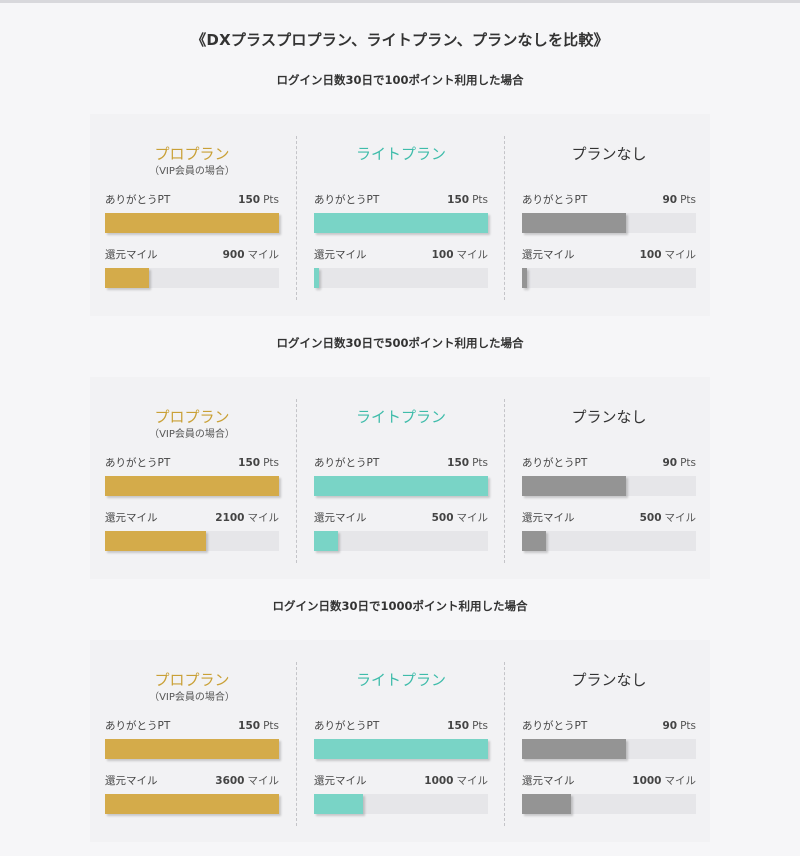 This screenshot has width=800, height=856. I want to click on lite-plan-column: ライトプランありがとうPT 150 Pts 還元マイル 500 マイル, so click(401, 479).